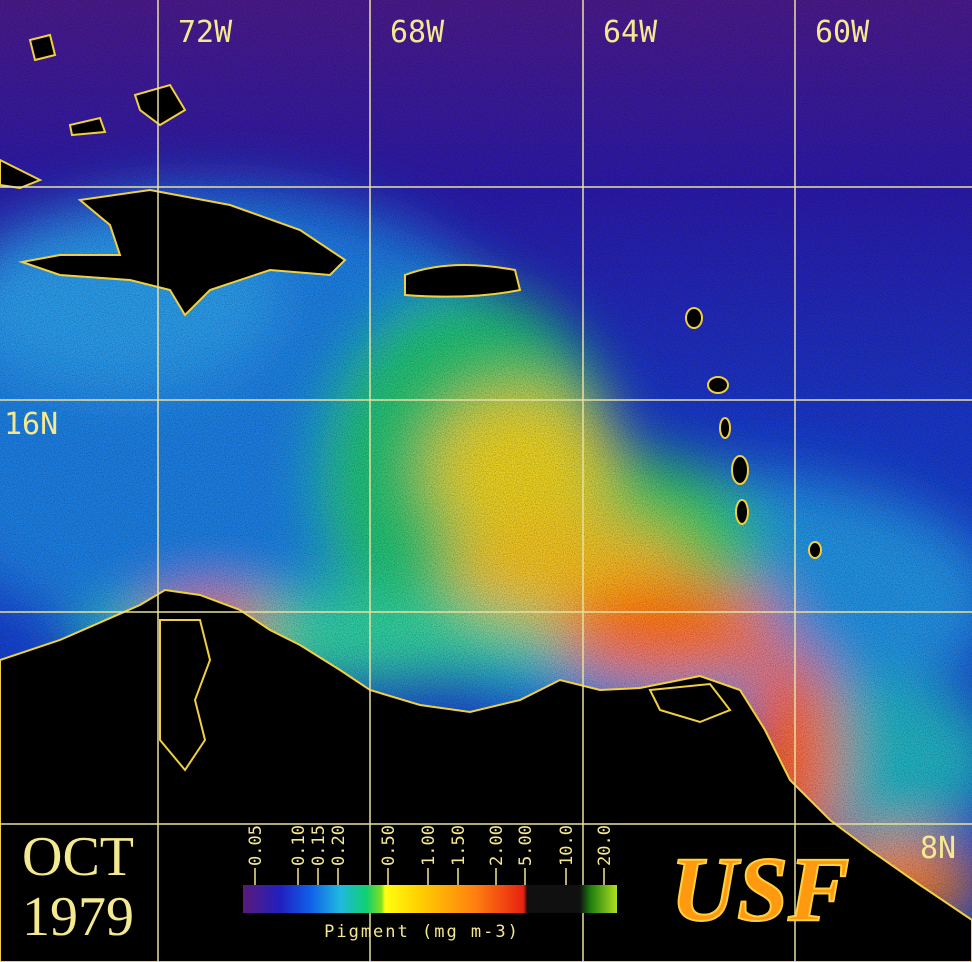 This screenshot has width=972, height=962. What do you see at coordinates (319, 845) in the screenshot?
I see `tick-label: 0.15` at bounding box center [319, 845].